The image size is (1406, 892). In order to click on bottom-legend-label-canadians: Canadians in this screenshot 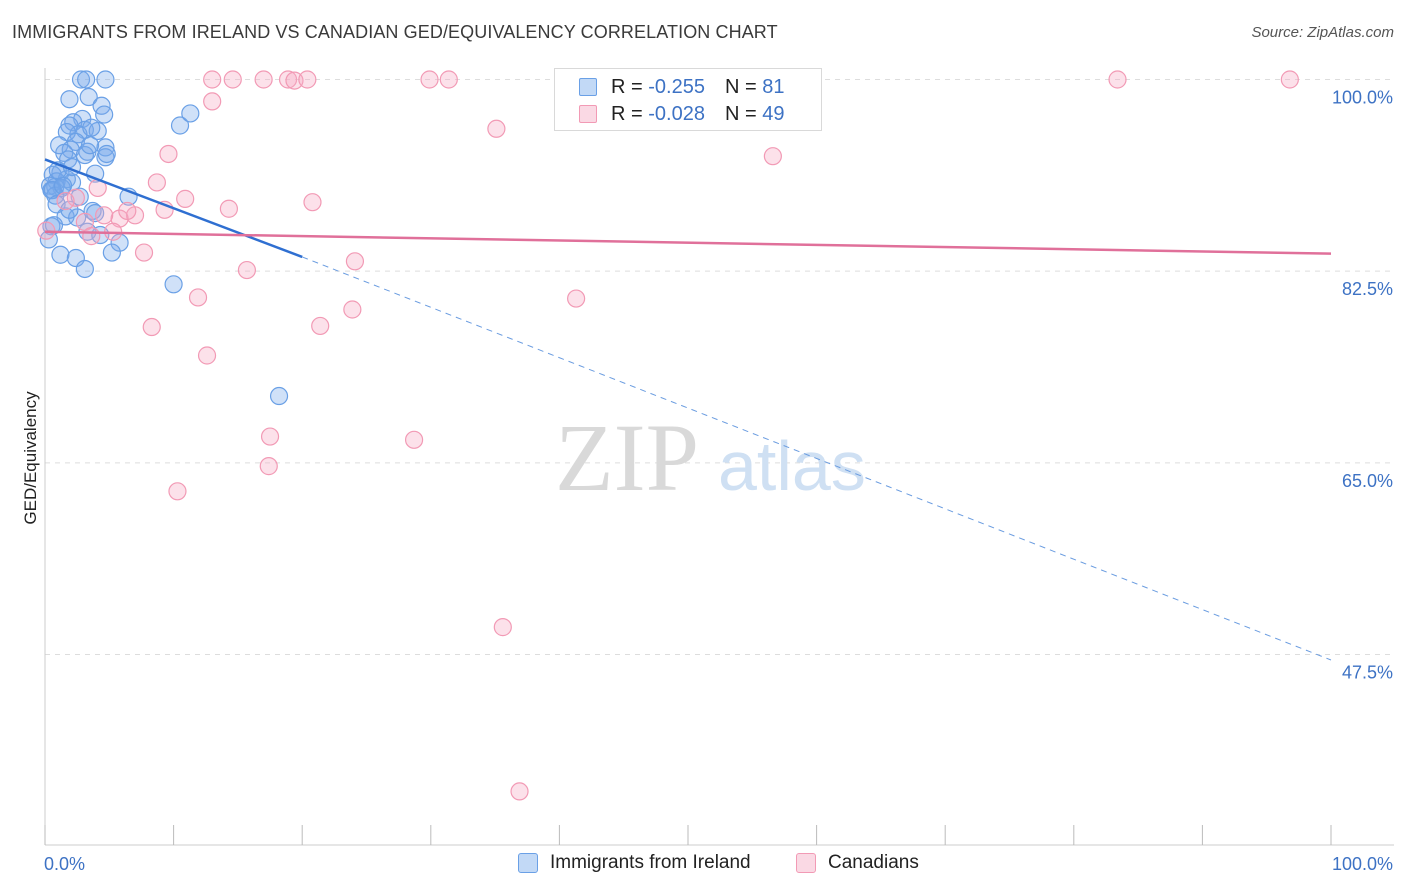, I will do `click(873, 862)`.